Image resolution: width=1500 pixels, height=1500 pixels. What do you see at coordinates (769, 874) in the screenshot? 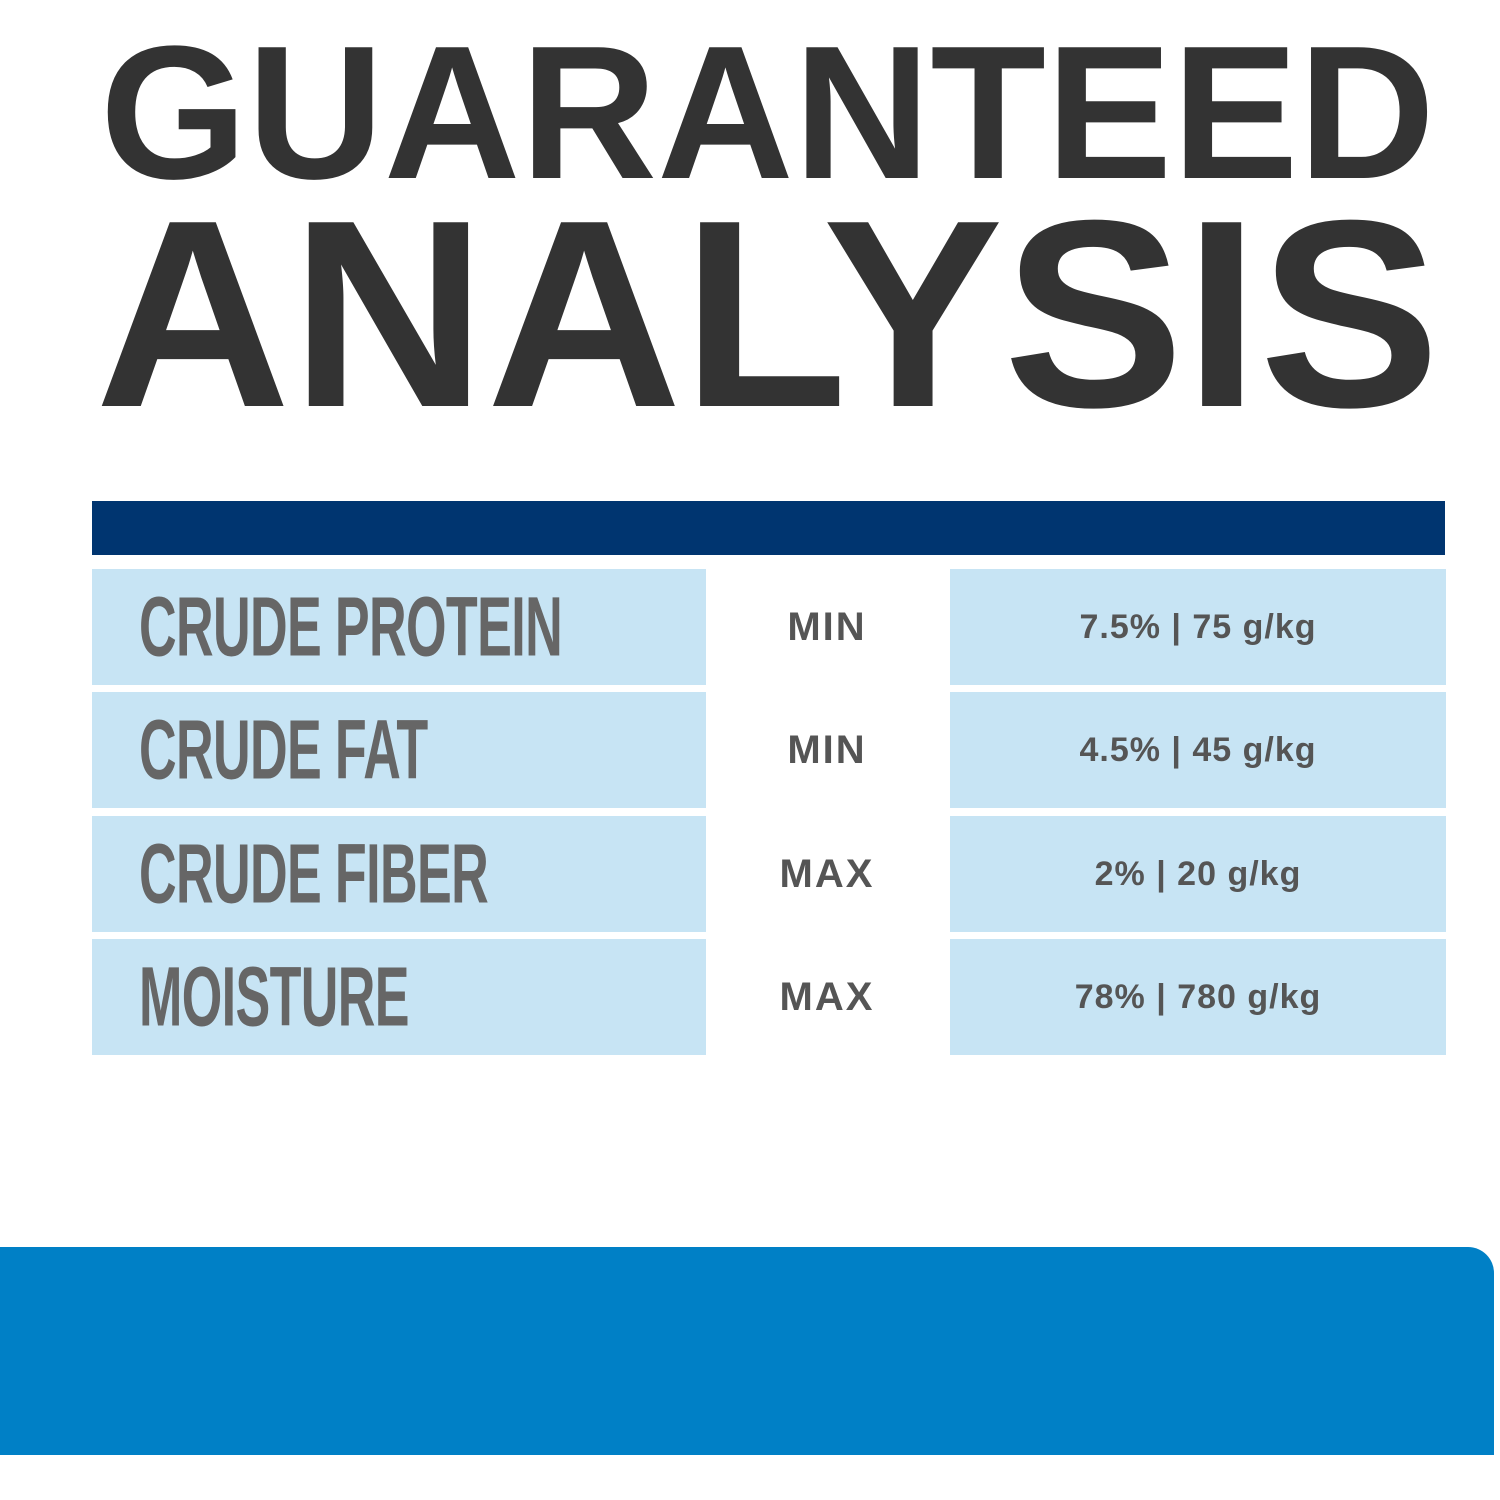
I see `table-row: CRUDE FIBER MAX 2% | 20 g/kg` at bounding box center [769, 874].